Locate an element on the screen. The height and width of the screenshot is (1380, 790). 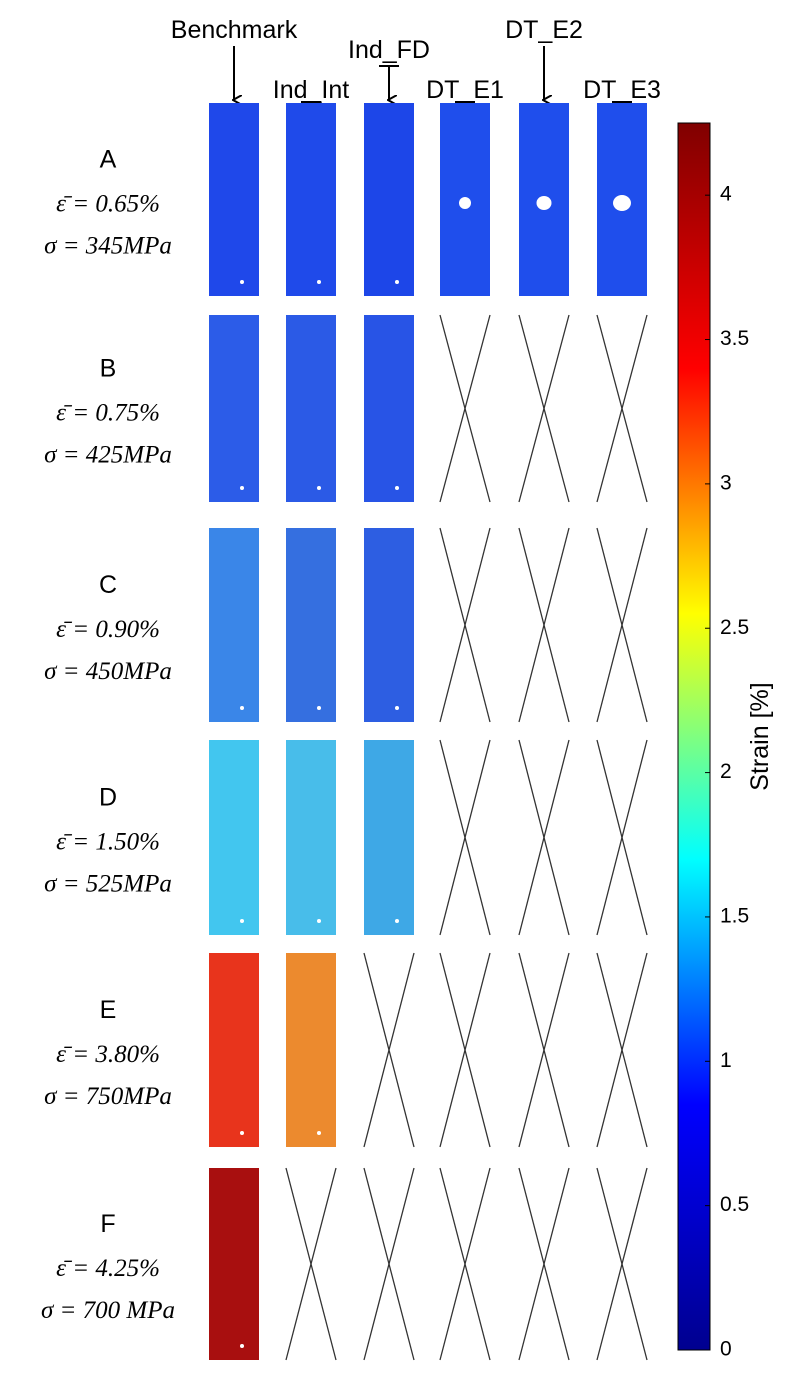
row-letter: C is located at coordinates (108, 585).